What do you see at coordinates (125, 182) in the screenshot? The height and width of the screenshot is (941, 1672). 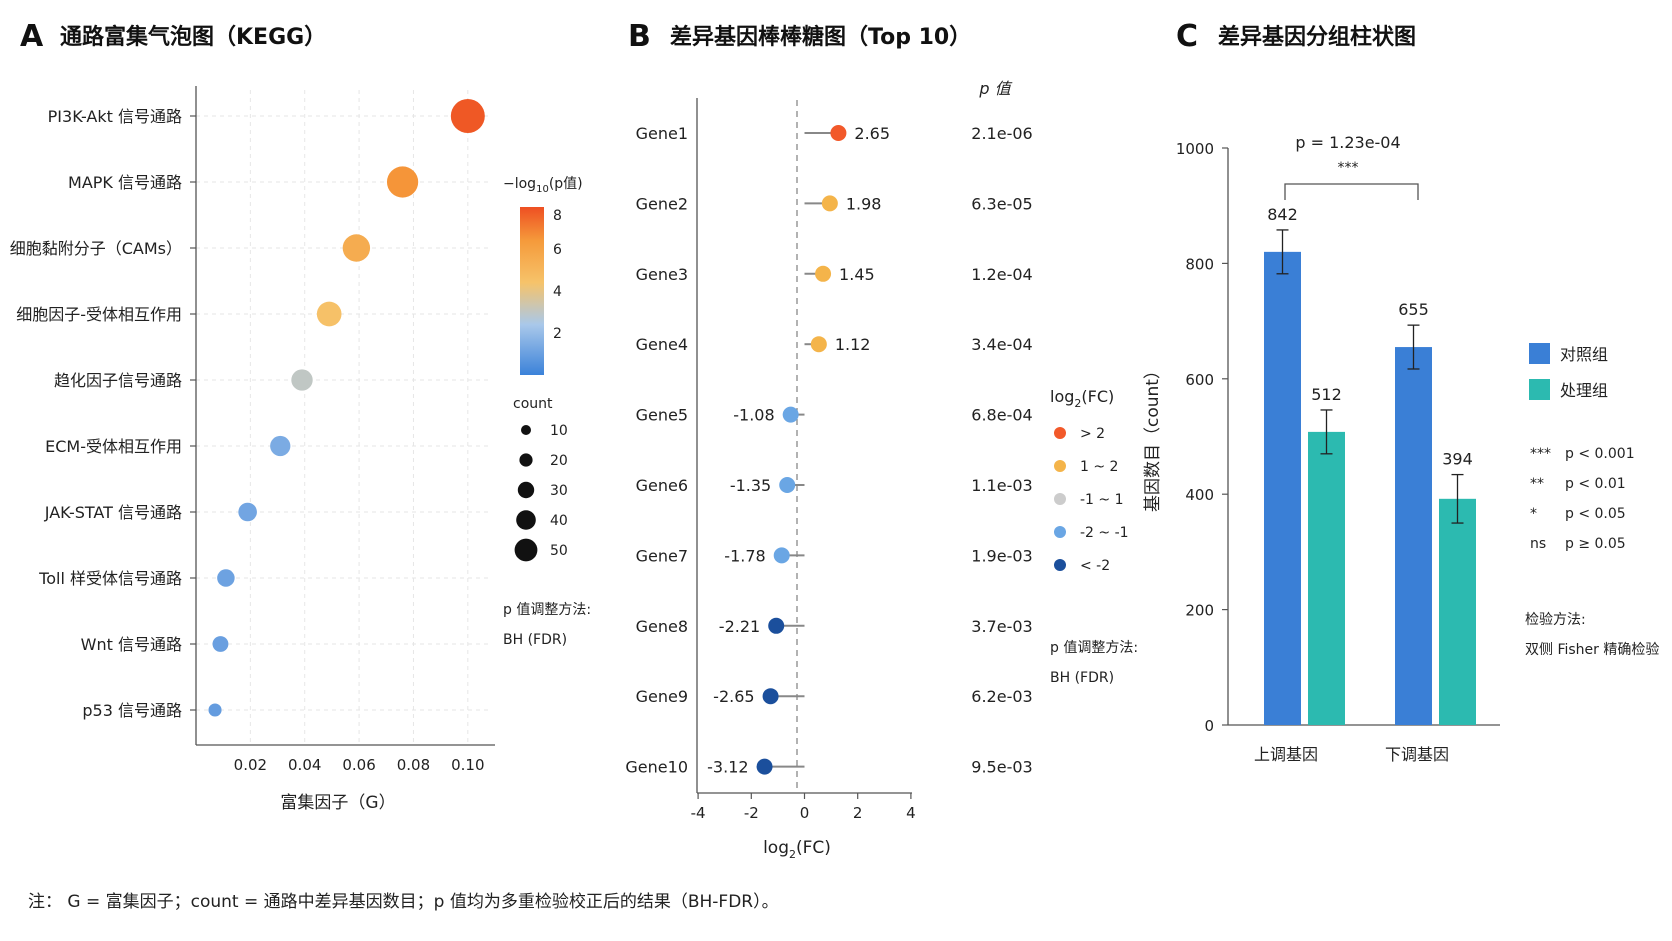 I see `pathway-label: MAPK 信号通路` at bounding box center [125, 182].